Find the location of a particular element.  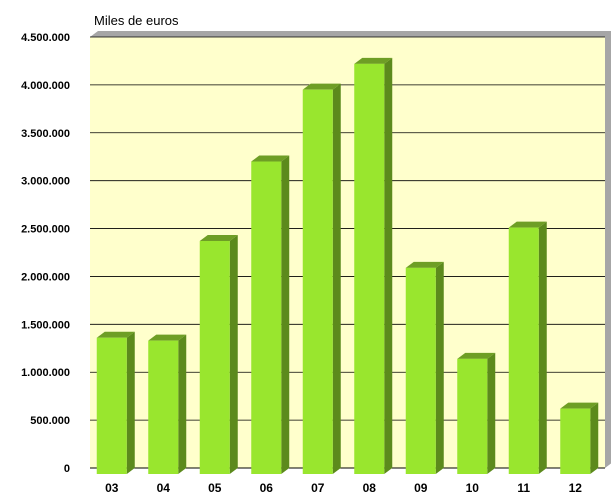

x-tick-label: 03 is located at coordinates (112, 488).